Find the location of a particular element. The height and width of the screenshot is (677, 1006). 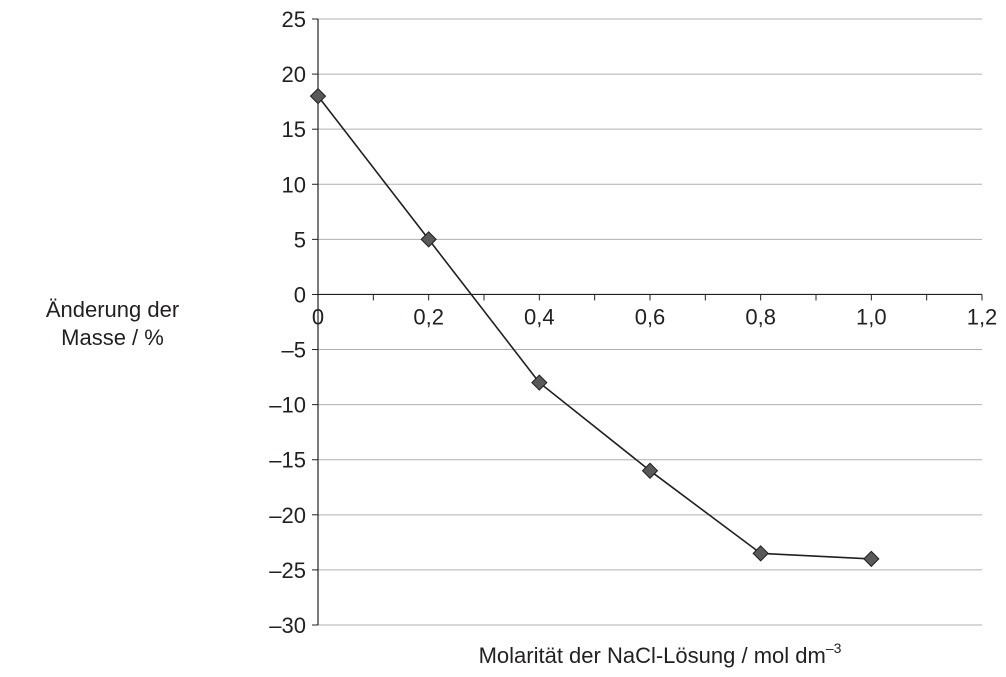

y-tick-label: –10 is located at coordinates (287, 405).